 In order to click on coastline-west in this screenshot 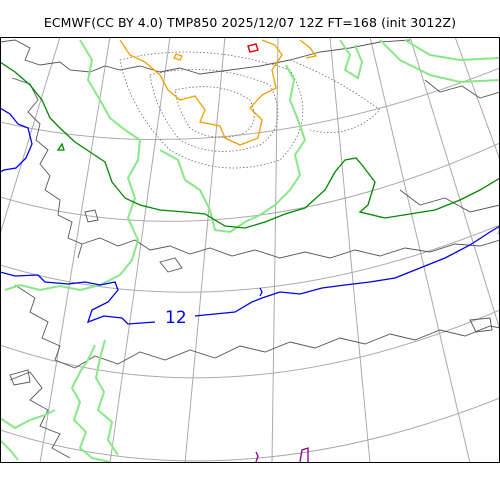, I will do `click(47, 168)`.